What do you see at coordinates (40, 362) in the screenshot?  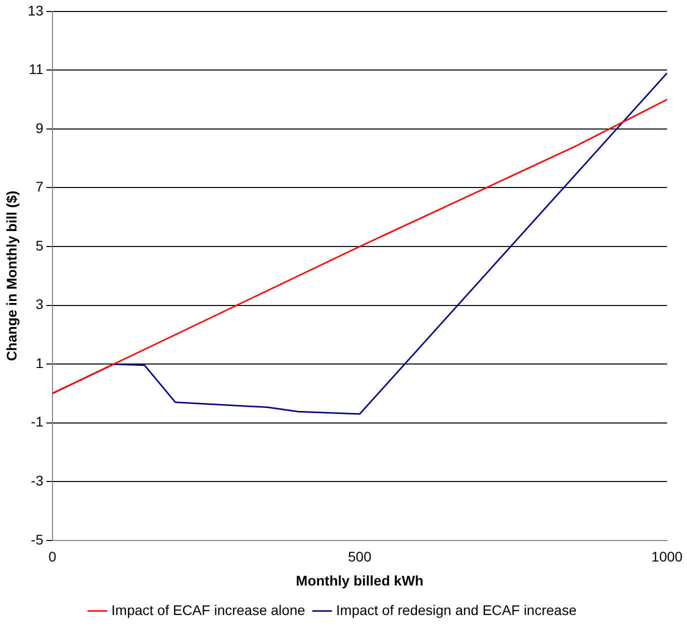 I see `y-tick-label: 1` at bounding box center [40, 362].